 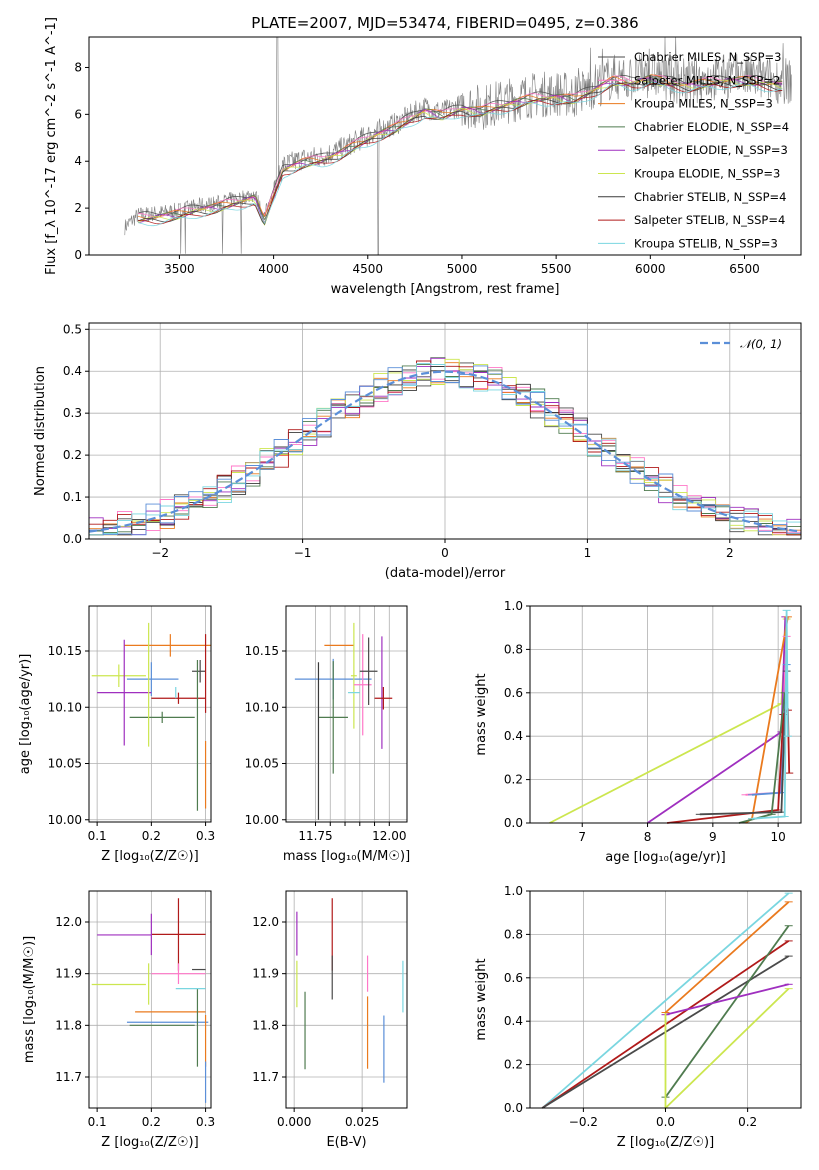 I want to click on legend-label: 𝒩(0, 1), so click(x=761, y=344).